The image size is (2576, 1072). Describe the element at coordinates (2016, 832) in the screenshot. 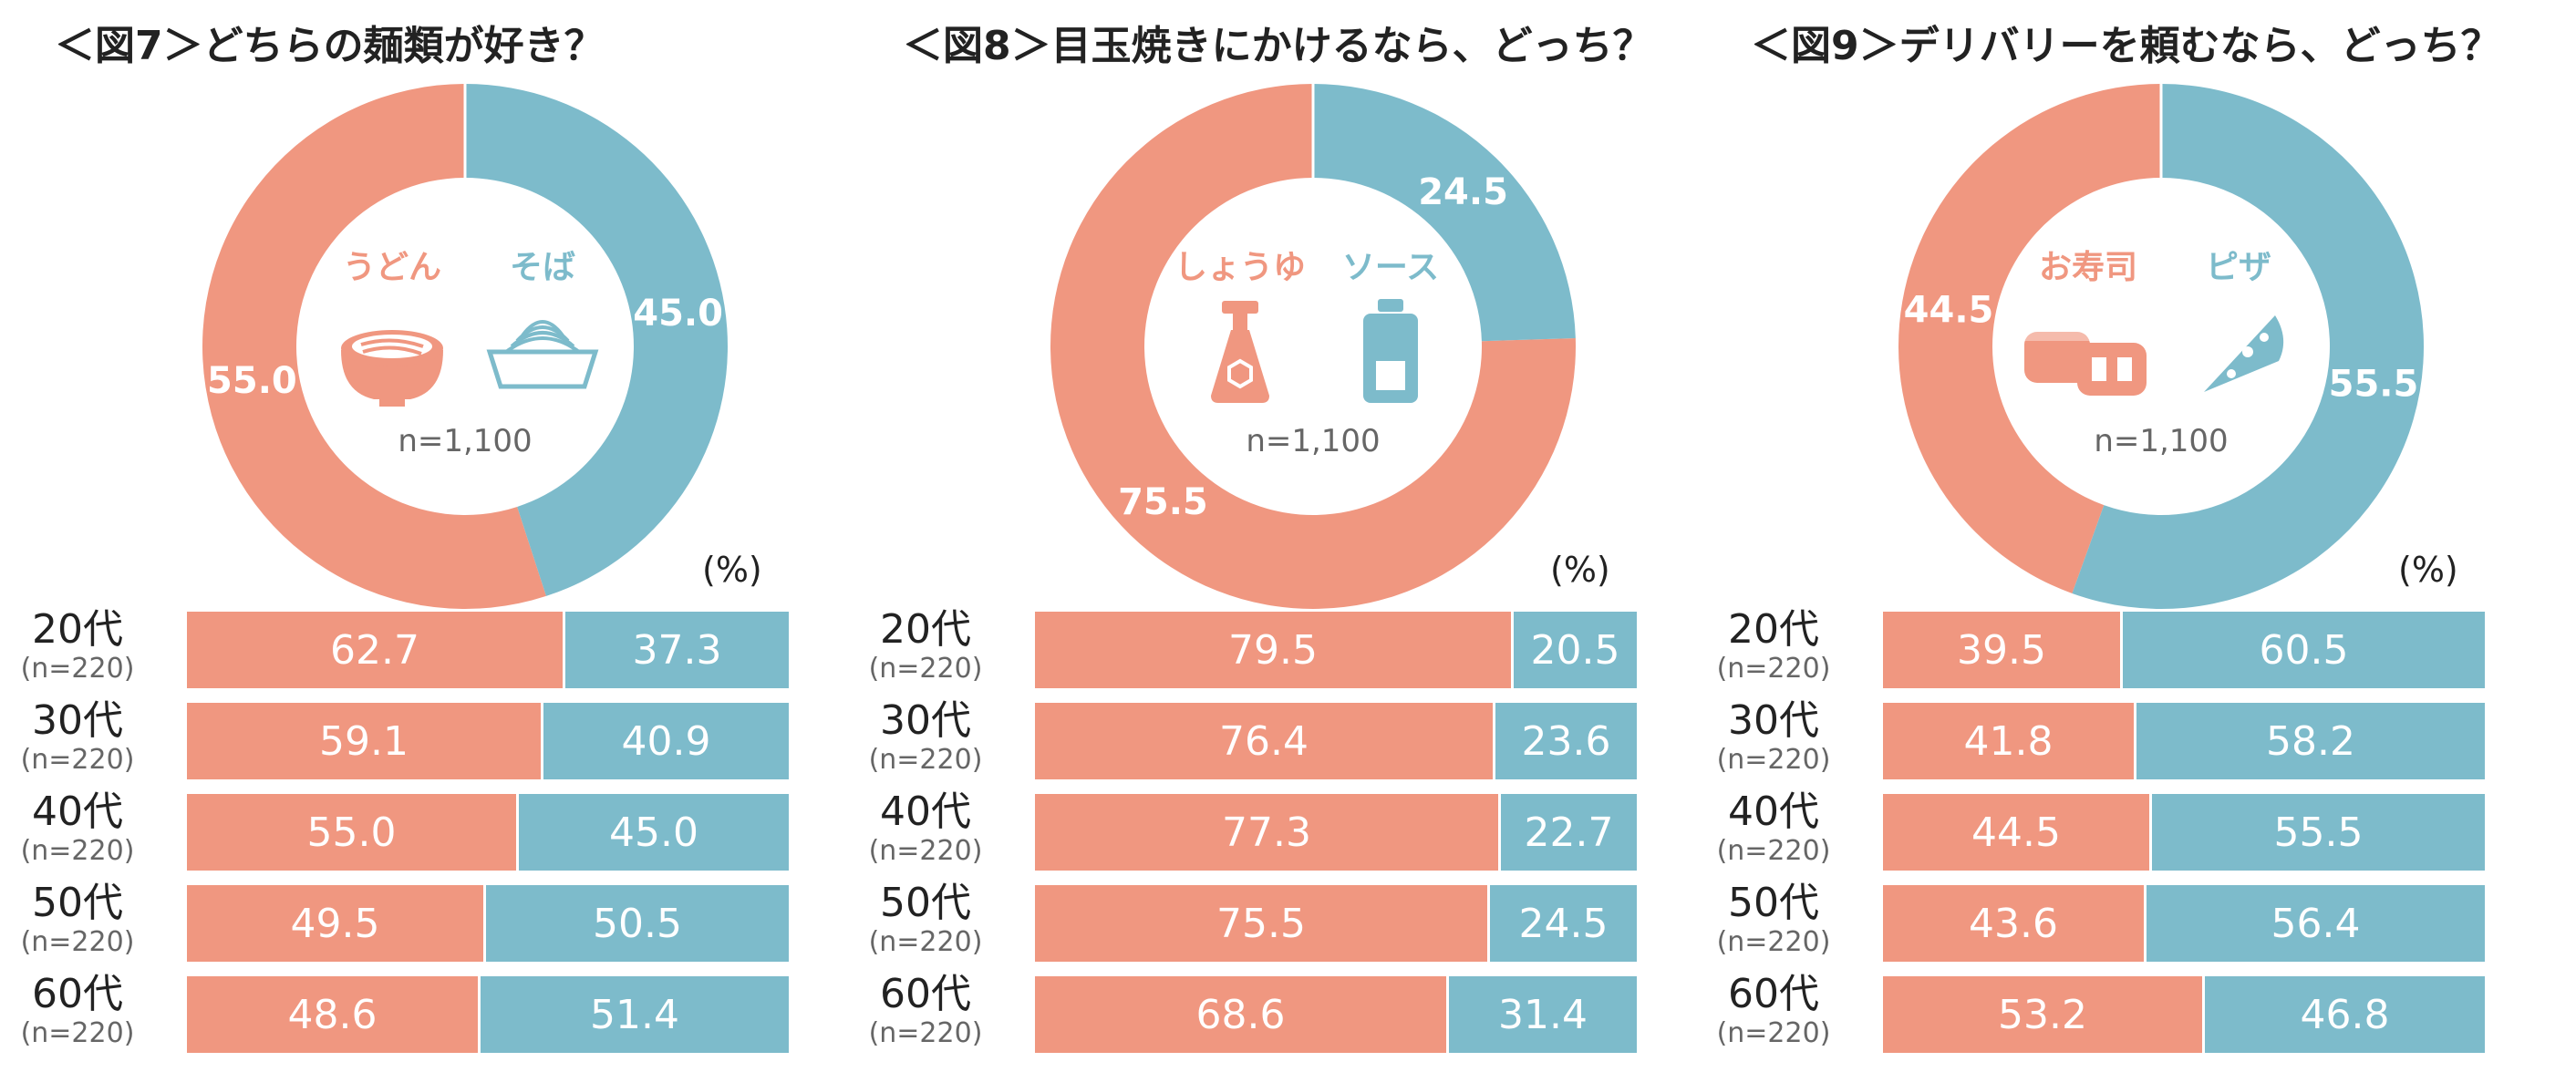

I see `bar-segment-option-a: 44.5` at that location.